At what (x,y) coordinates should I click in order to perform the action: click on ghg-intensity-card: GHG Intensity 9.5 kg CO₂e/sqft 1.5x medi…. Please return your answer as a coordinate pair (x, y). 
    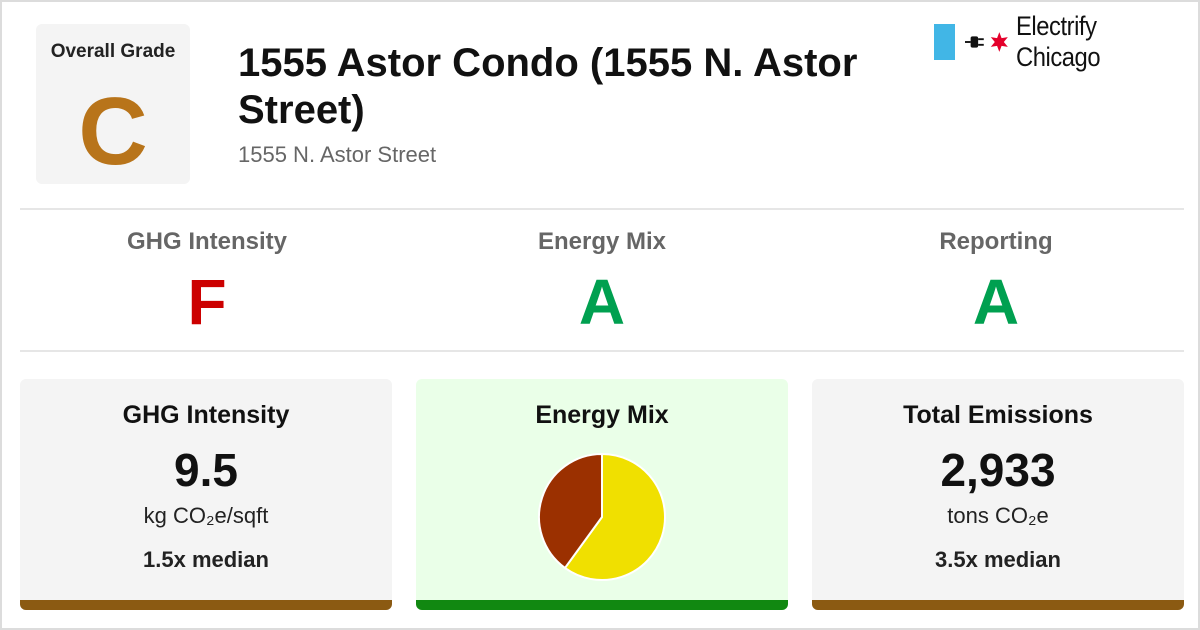
    Looking at the image, I should click on (206, 494).